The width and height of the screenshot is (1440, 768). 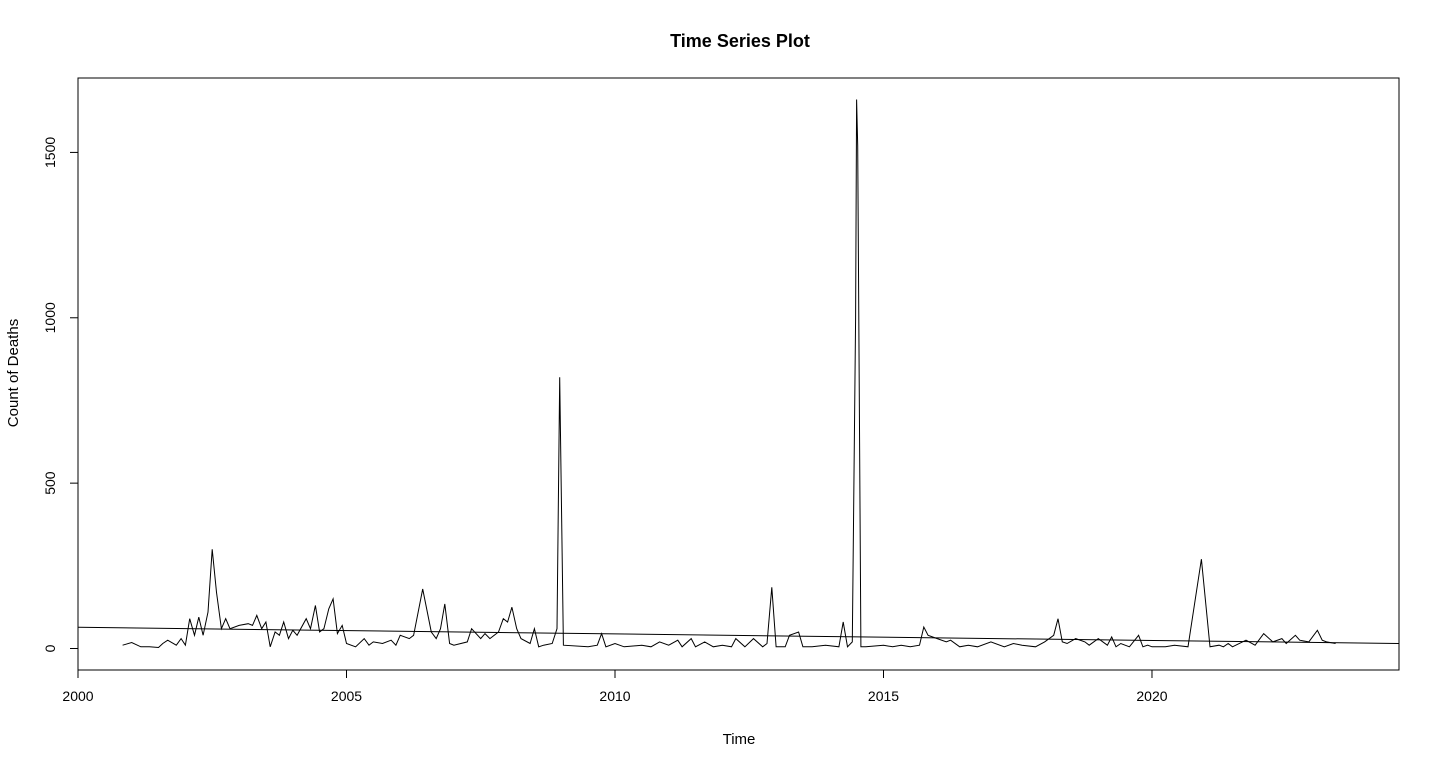 I want to click on y-tick-label: 0, so click(x=50, y=648).